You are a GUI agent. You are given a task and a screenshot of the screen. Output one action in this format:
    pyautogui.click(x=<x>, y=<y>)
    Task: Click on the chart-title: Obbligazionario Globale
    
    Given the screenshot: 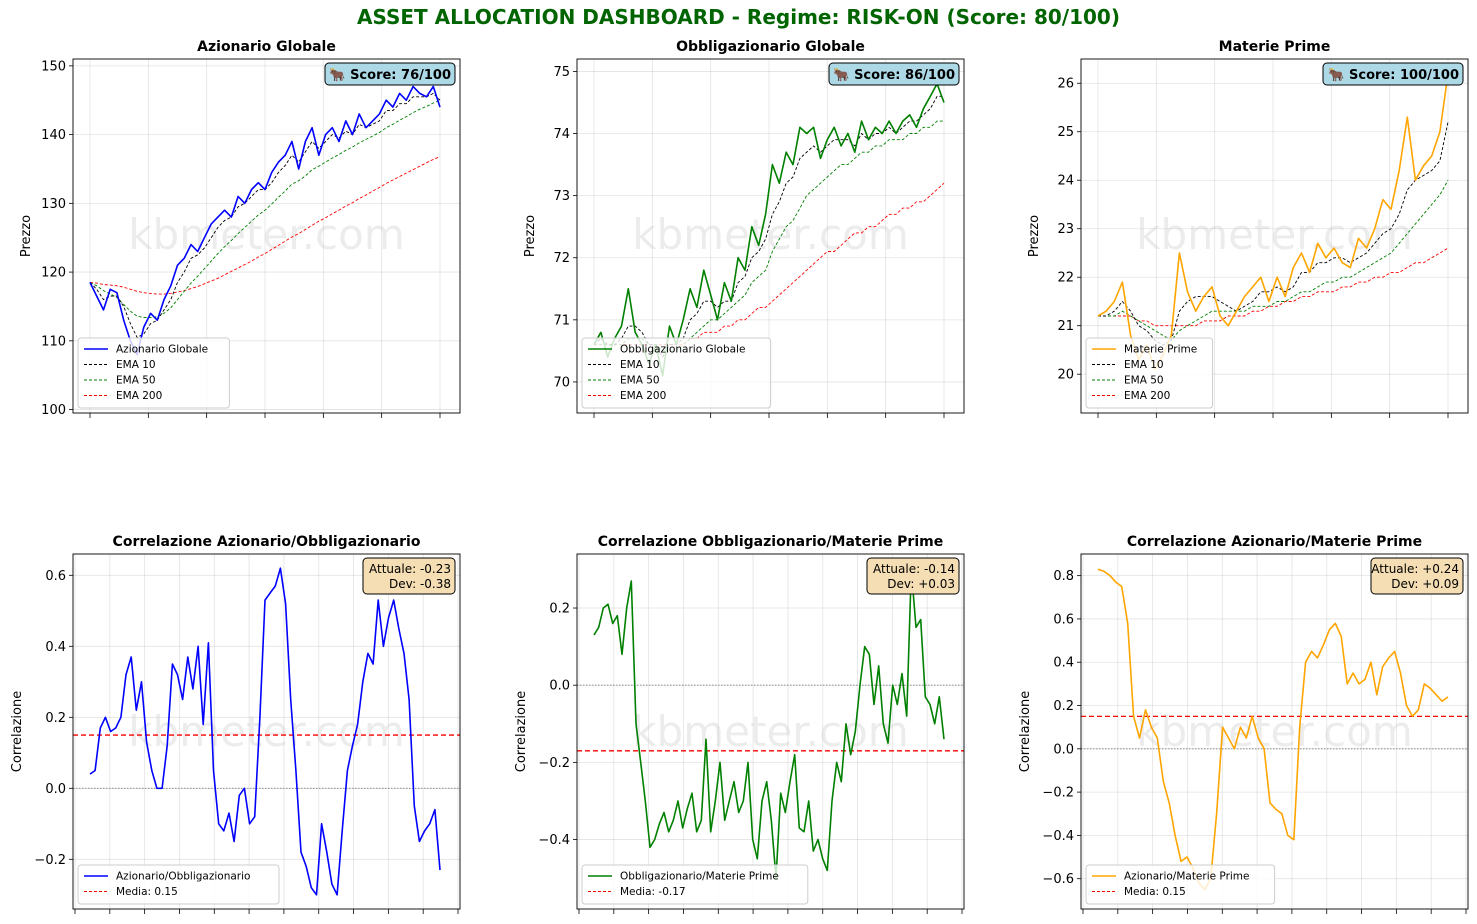 What is the action you would take?
    pyautogui.click(x=770, y=47)
    